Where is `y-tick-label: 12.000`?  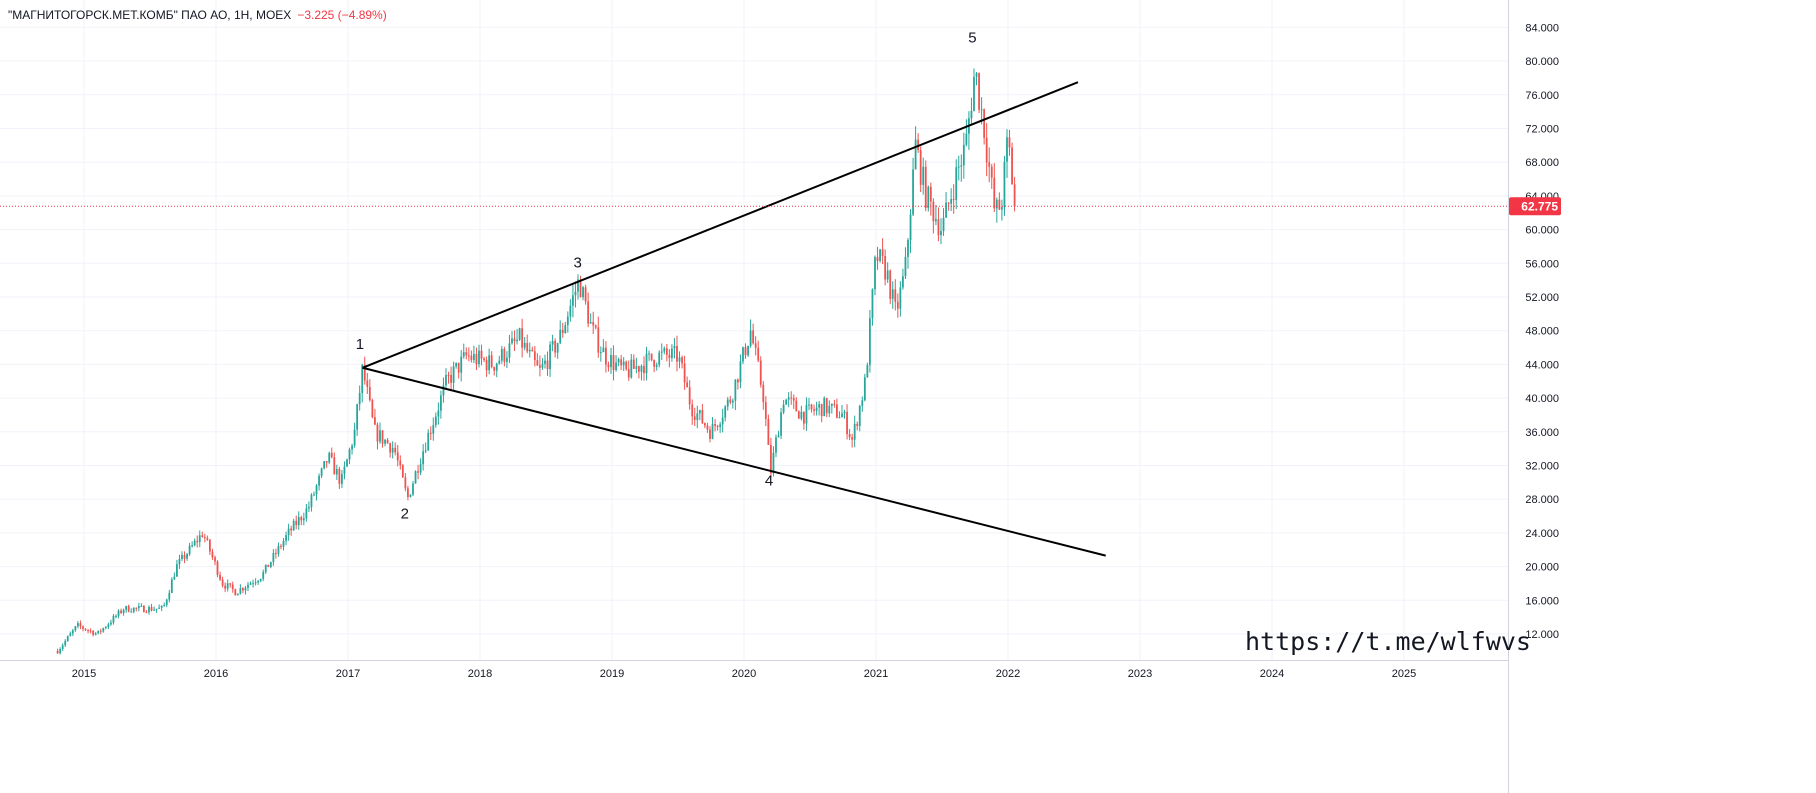 y-tick-label: 12.000 is located at coordinates (1542, 635).